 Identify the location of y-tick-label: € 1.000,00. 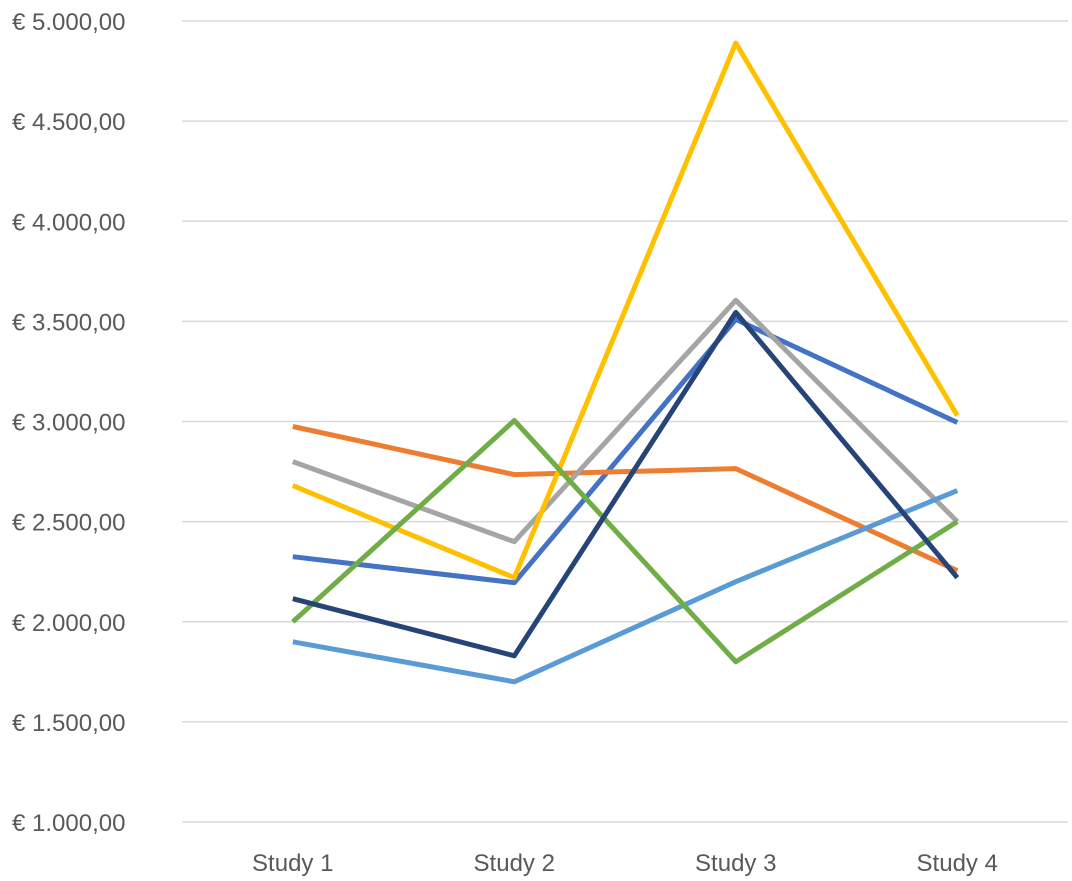
(68, 823).